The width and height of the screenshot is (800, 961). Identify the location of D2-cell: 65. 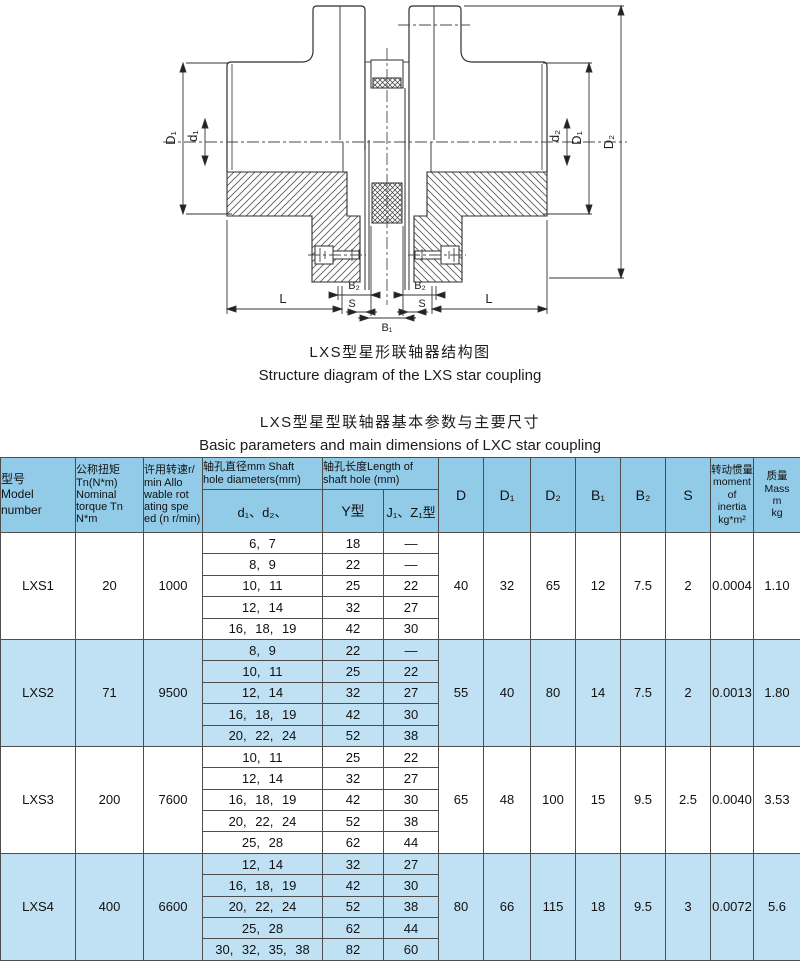
(553, 586).